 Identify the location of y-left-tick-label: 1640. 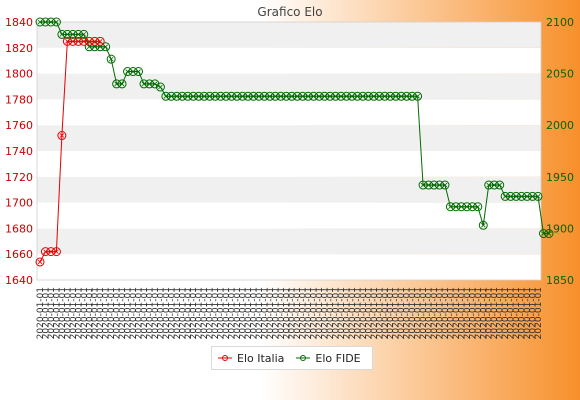
(19, 280).